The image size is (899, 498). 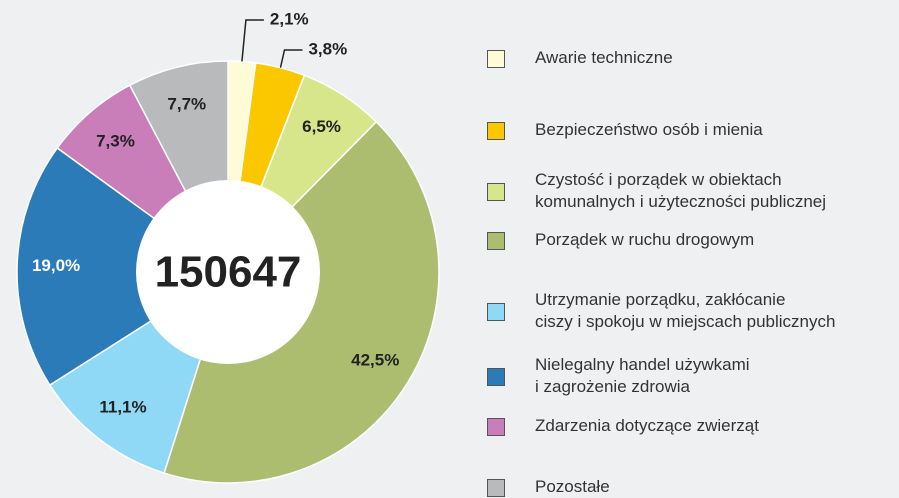 I want to click on value-label: 7,7%, so click(x=186, y=103).